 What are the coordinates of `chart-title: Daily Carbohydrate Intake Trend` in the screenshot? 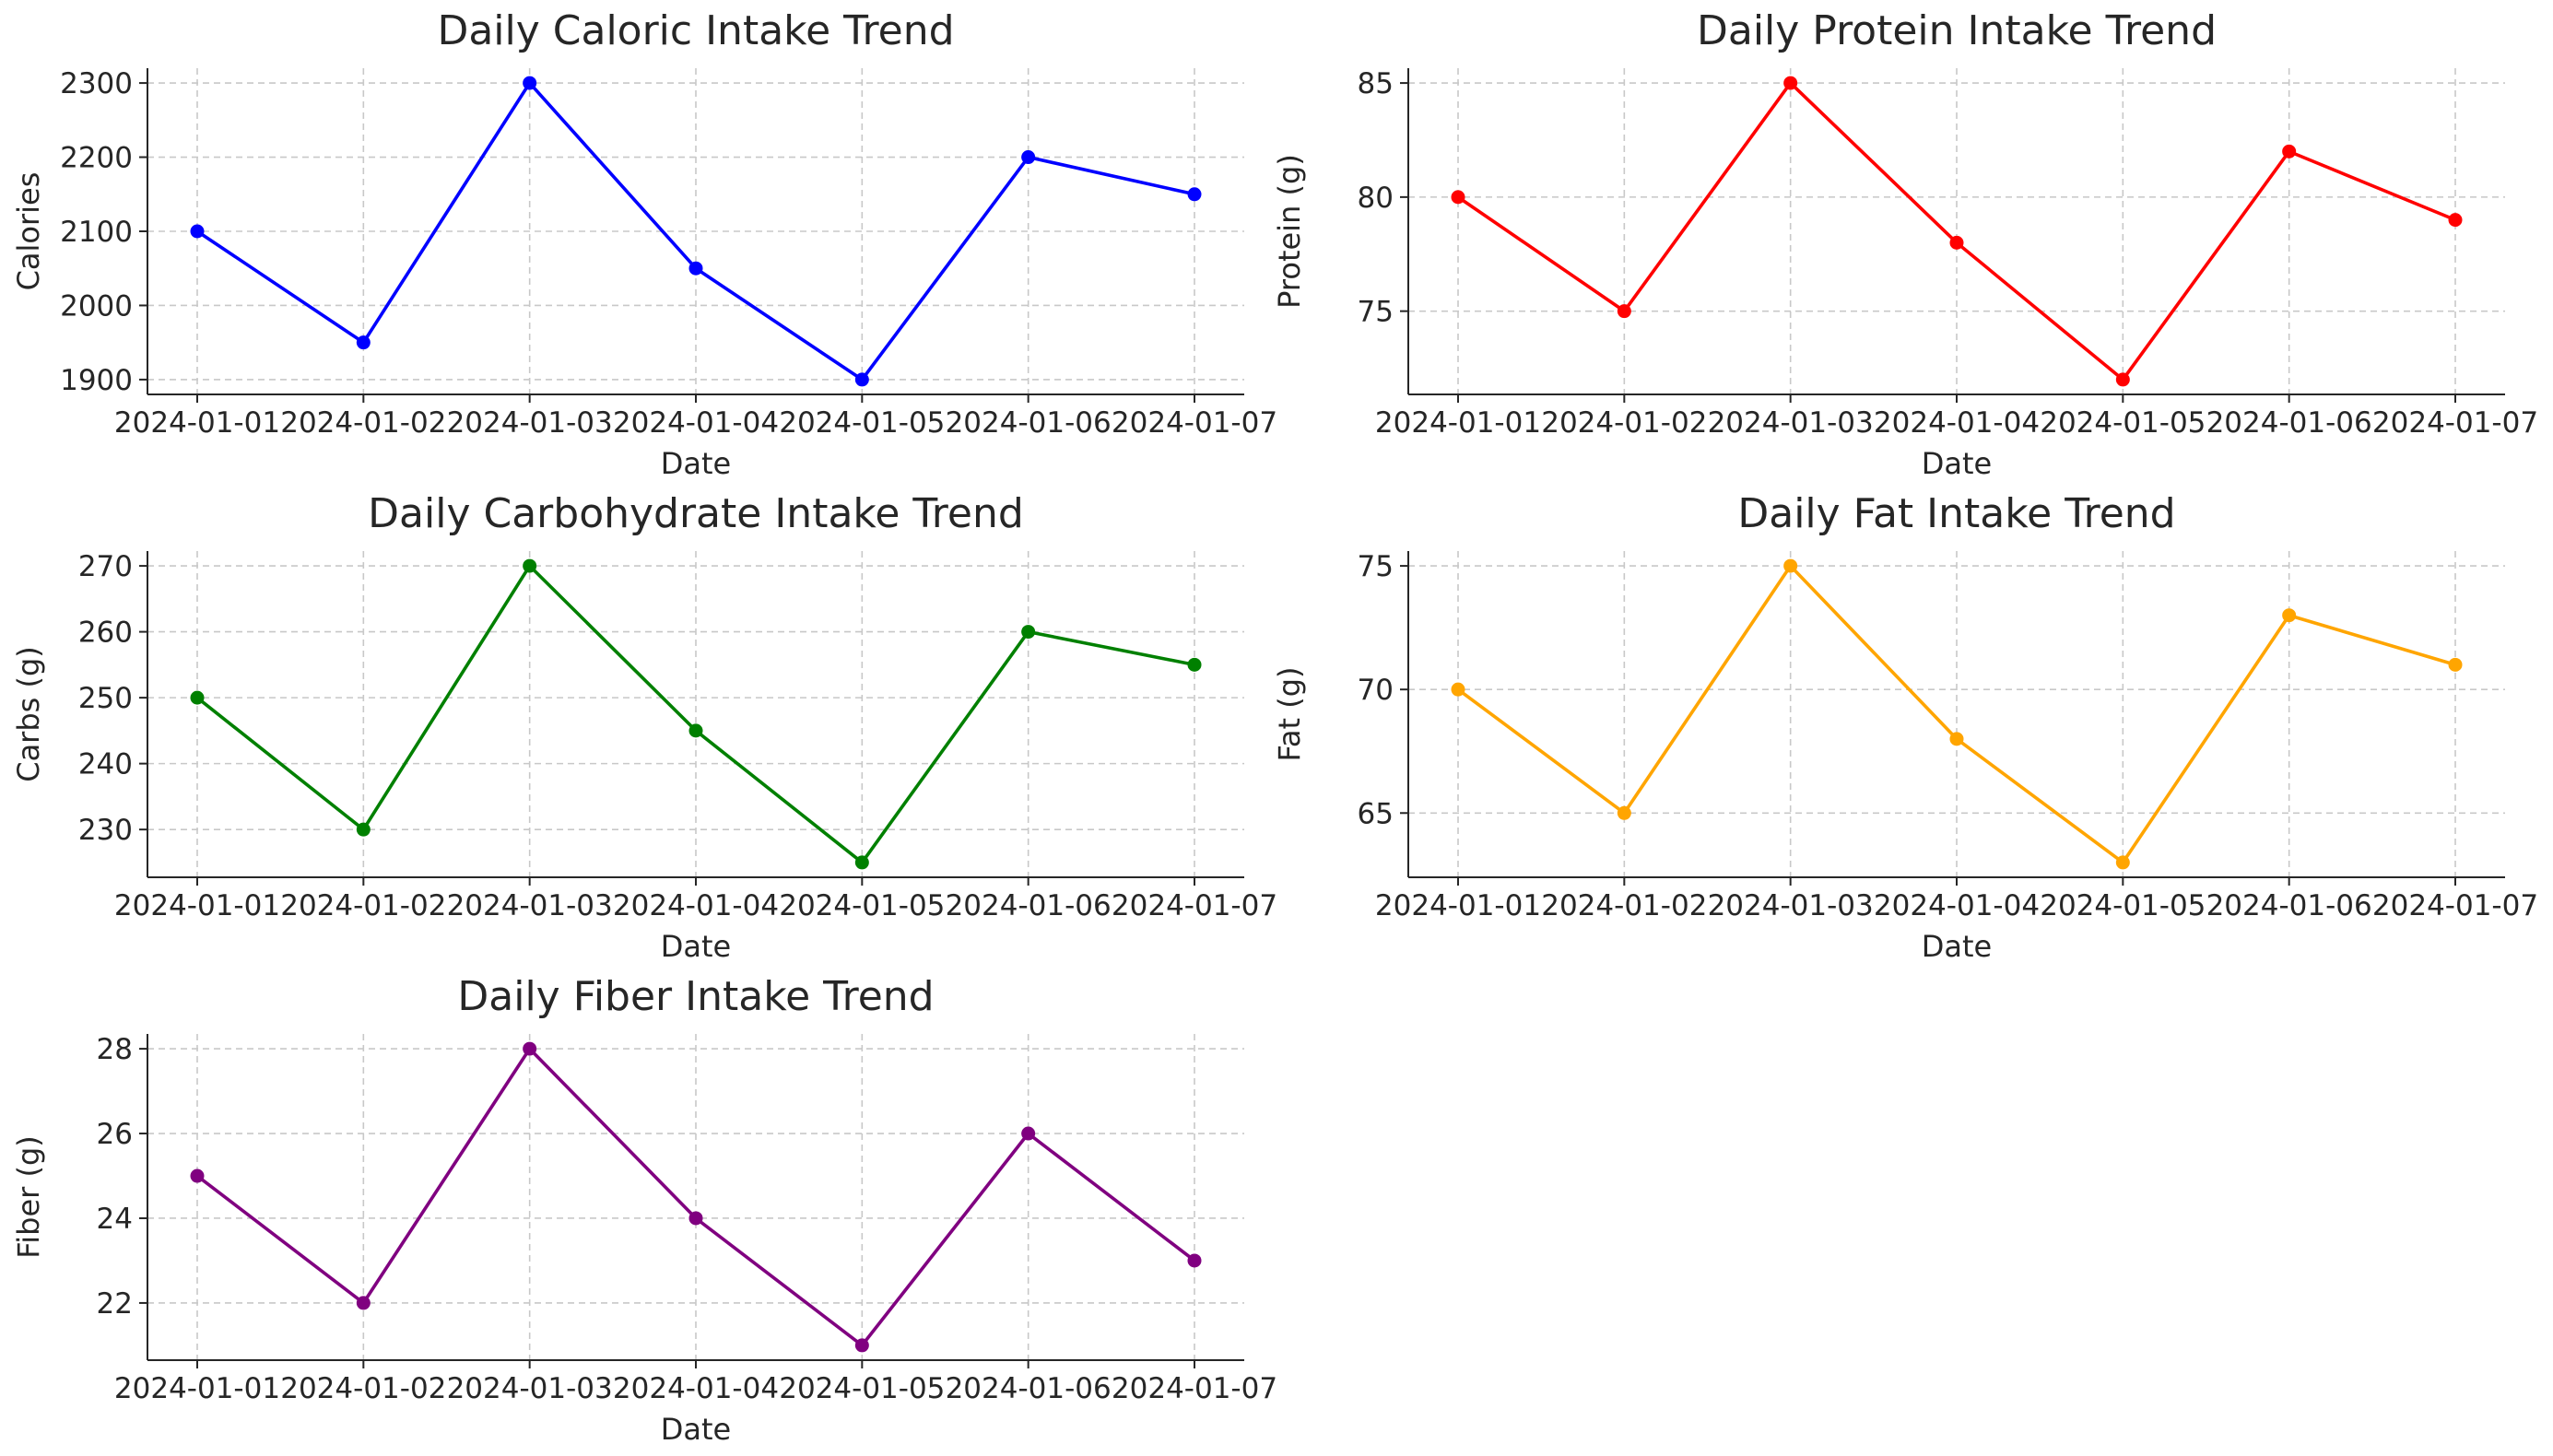 It's located at (696, 513).